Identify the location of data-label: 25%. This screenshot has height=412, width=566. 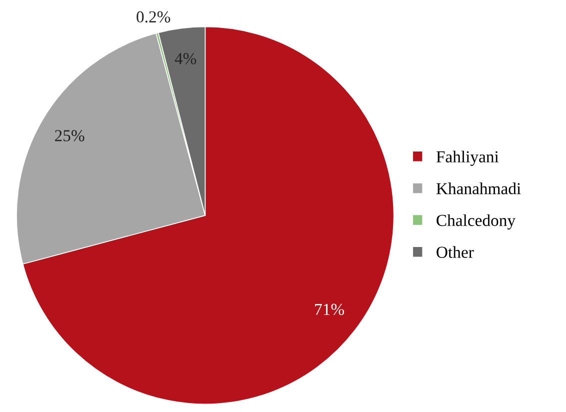
(69, 136).